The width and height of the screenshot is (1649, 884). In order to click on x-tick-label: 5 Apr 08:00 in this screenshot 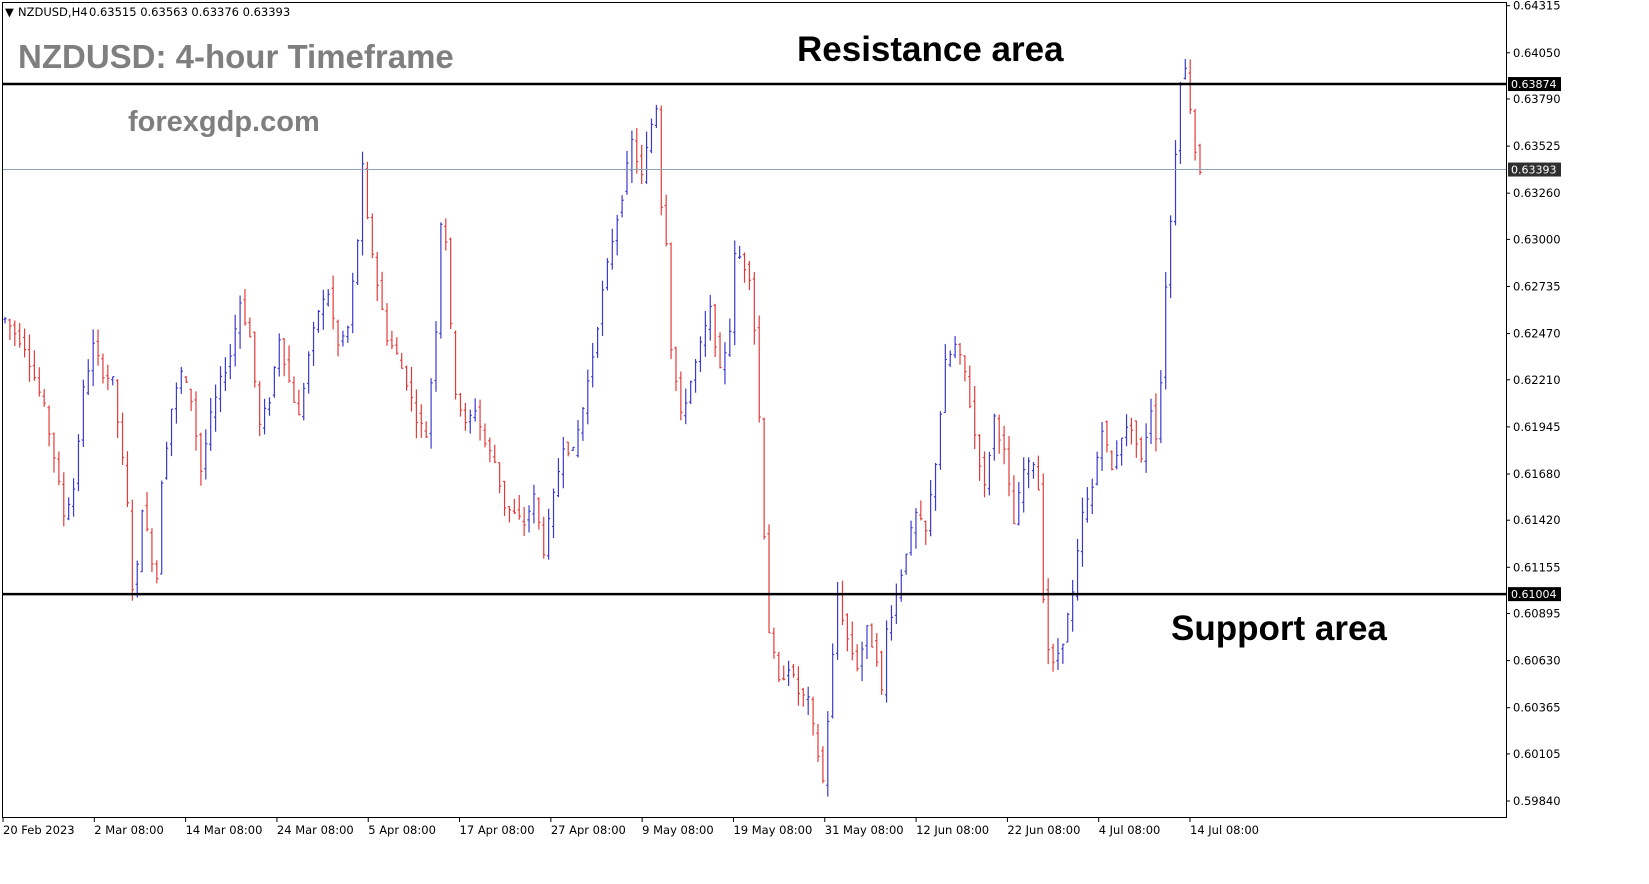, I will do `click(402, 830)`.